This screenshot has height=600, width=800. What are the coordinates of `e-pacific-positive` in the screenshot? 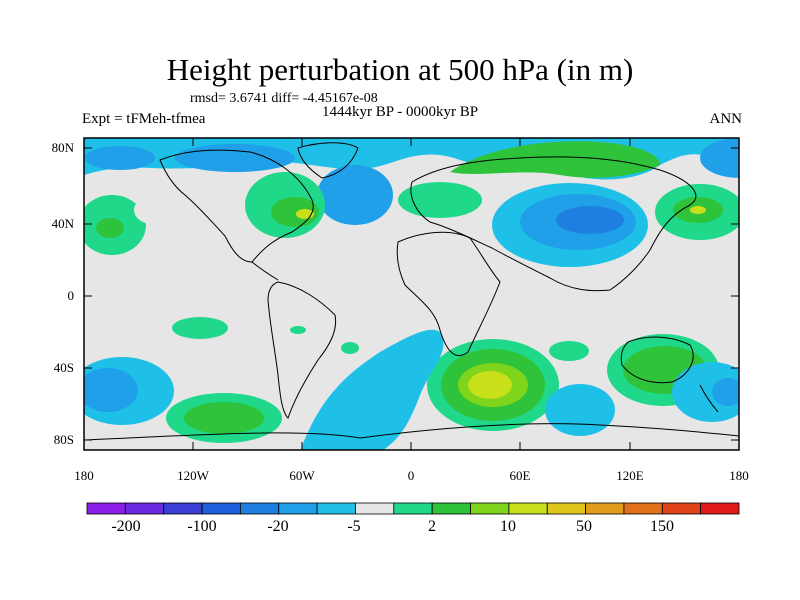 It's located at (200, 328).